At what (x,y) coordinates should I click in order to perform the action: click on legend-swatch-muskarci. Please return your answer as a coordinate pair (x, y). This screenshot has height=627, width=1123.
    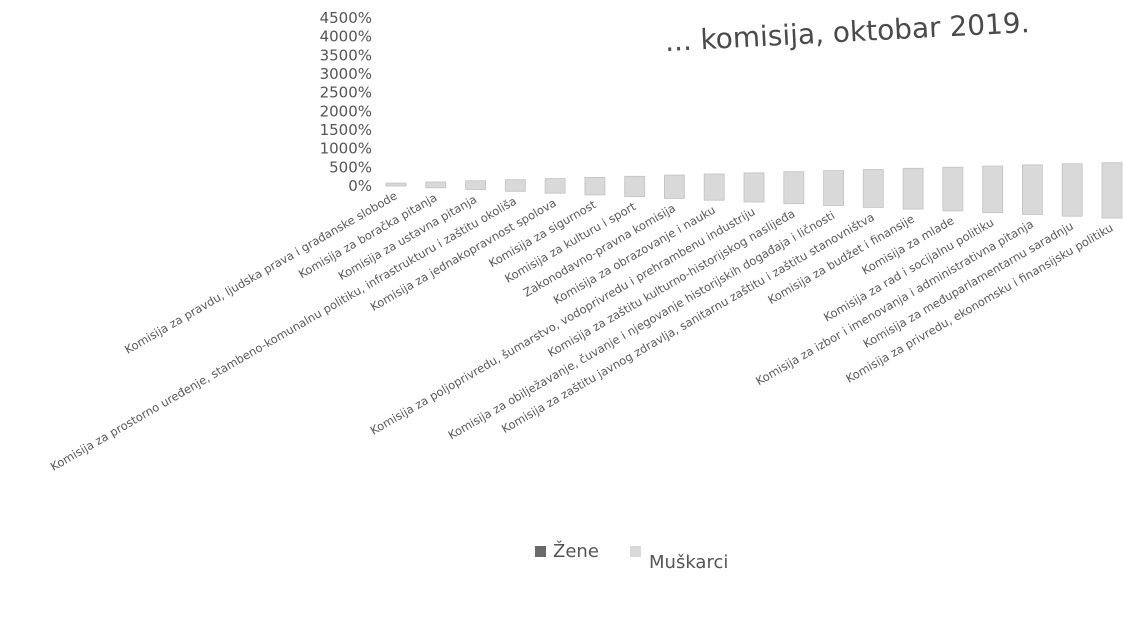
    Looking at the image, I should click on (635, 551).